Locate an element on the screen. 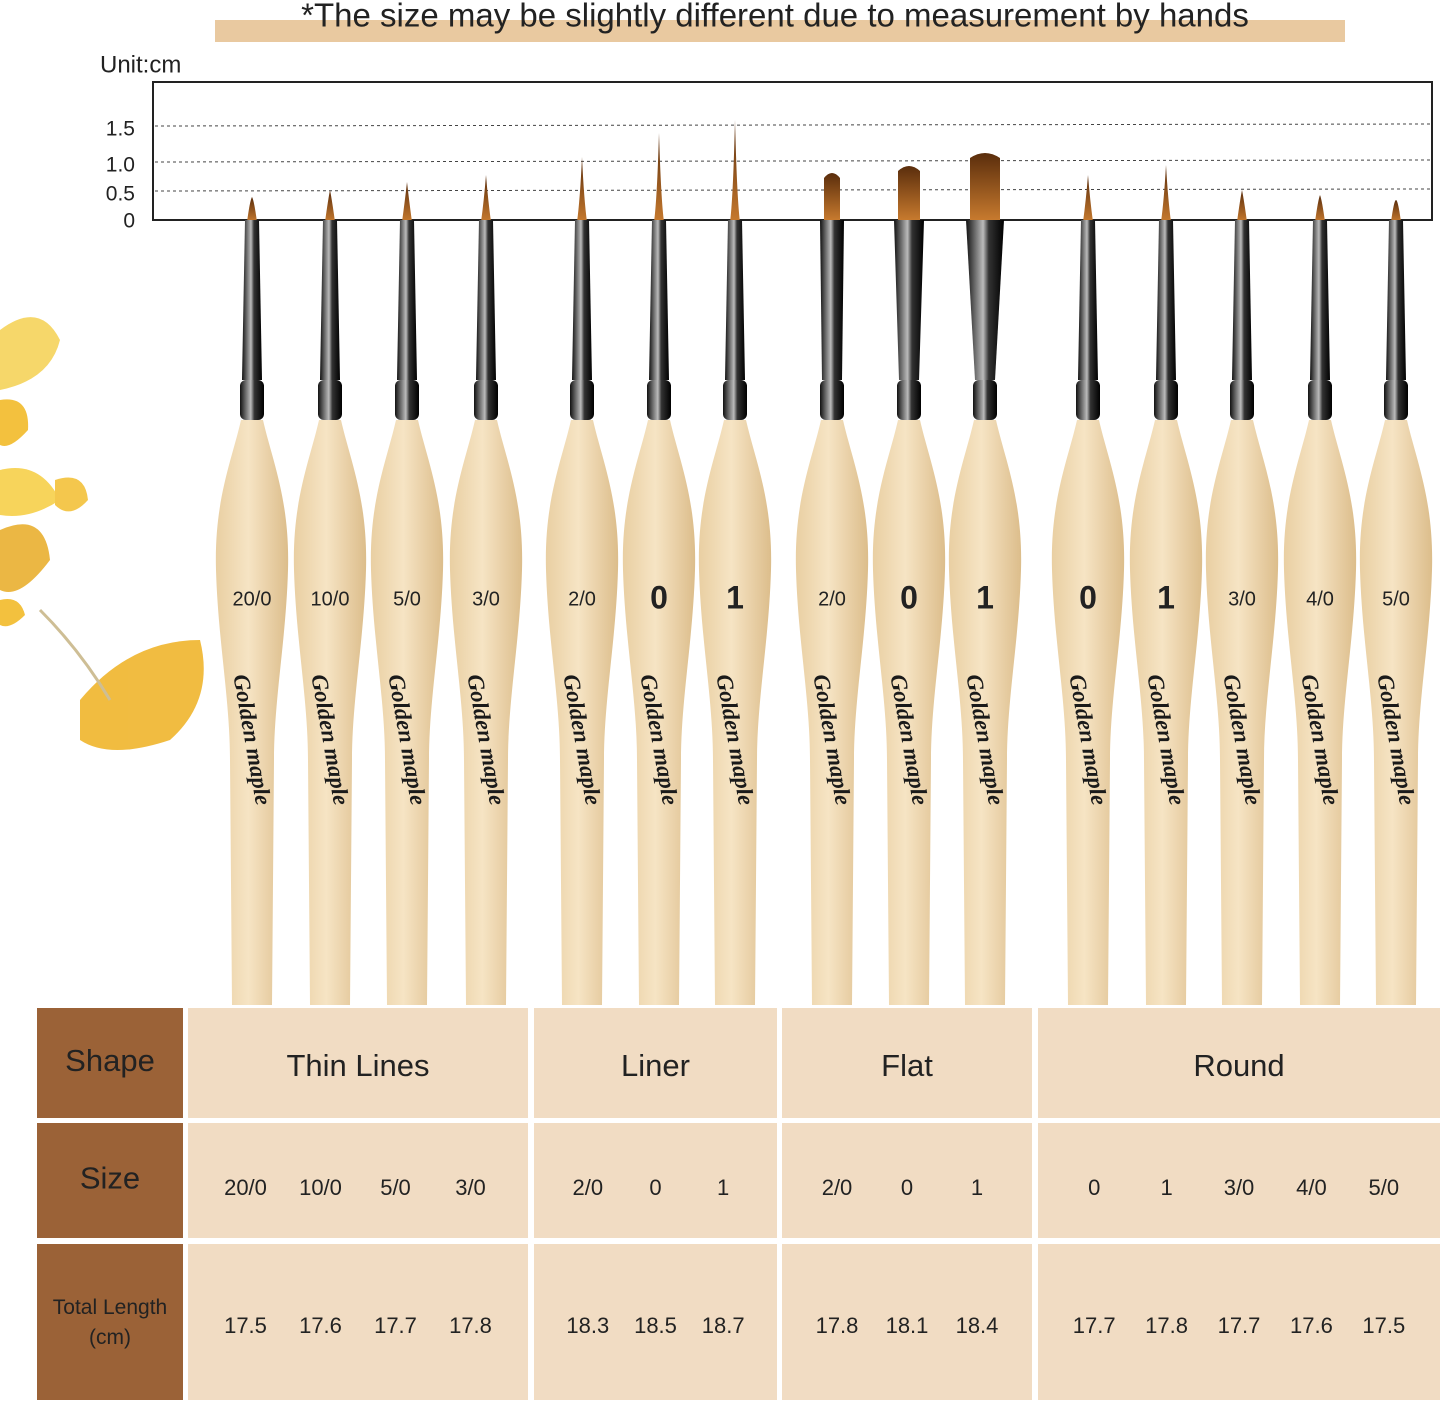 The image size is (1445, 1402). unit-label: Unit:cm is located at coordinates (140, 64).